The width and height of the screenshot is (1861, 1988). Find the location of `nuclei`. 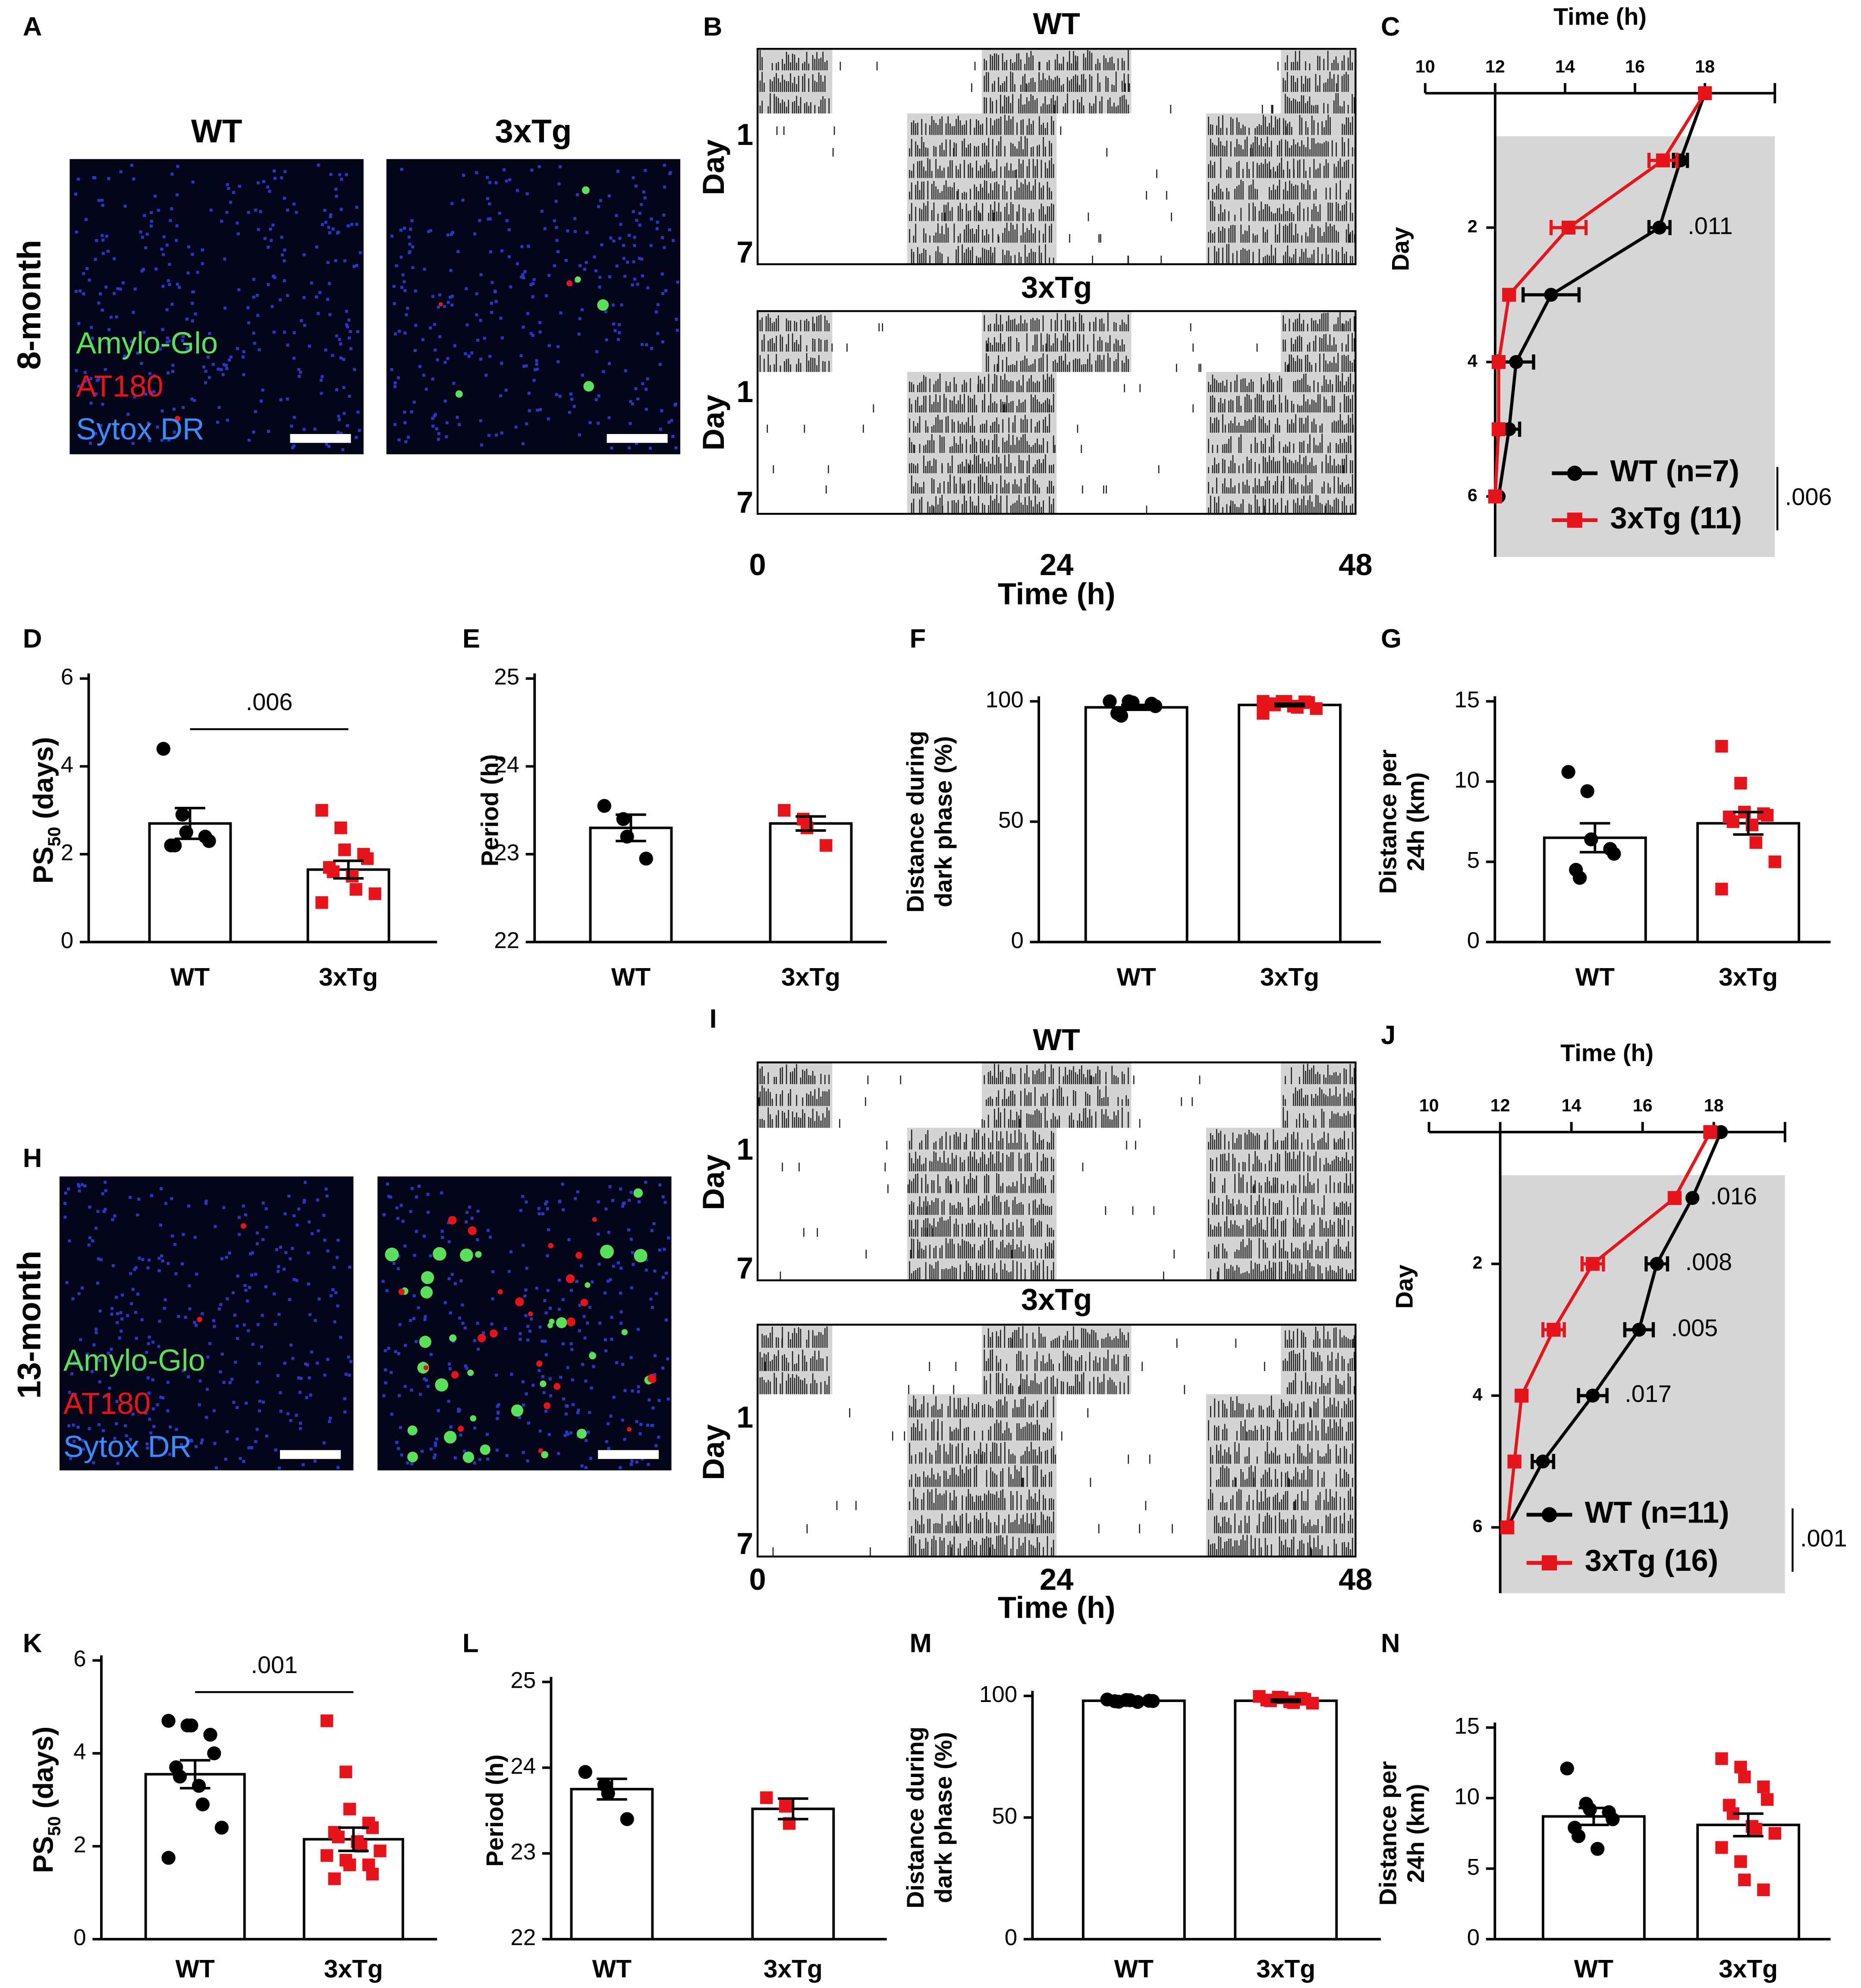

nuclei is located at coordinates (218, 307).